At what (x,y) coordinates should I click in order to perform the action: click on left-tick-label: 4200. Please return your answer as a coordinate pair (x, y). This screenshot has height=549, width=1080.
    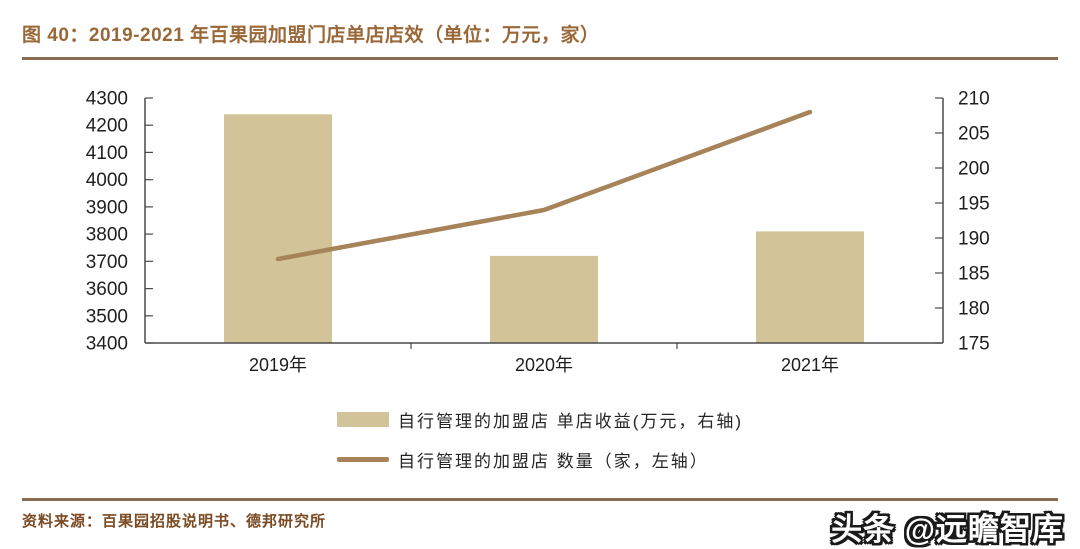
    Looking at the image, I should click on (107, 126).